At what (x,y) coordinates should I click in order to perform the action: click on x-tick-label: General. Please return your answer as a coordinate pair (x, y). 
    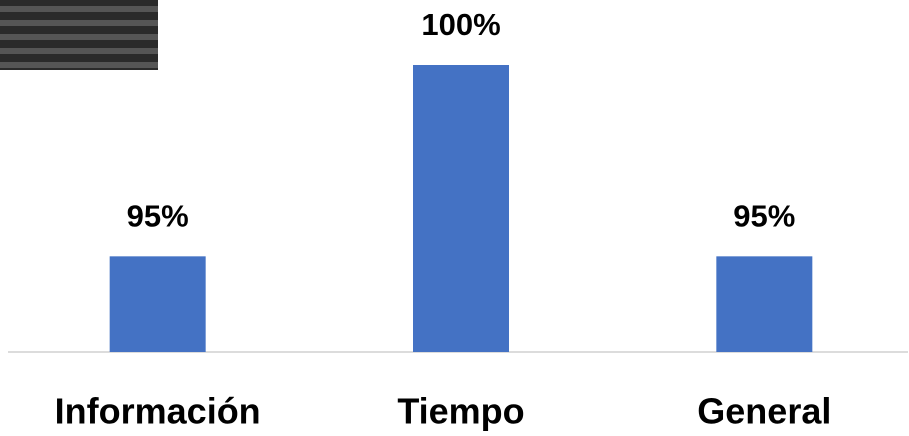
    Looking at the image, I should click on (764, 411).